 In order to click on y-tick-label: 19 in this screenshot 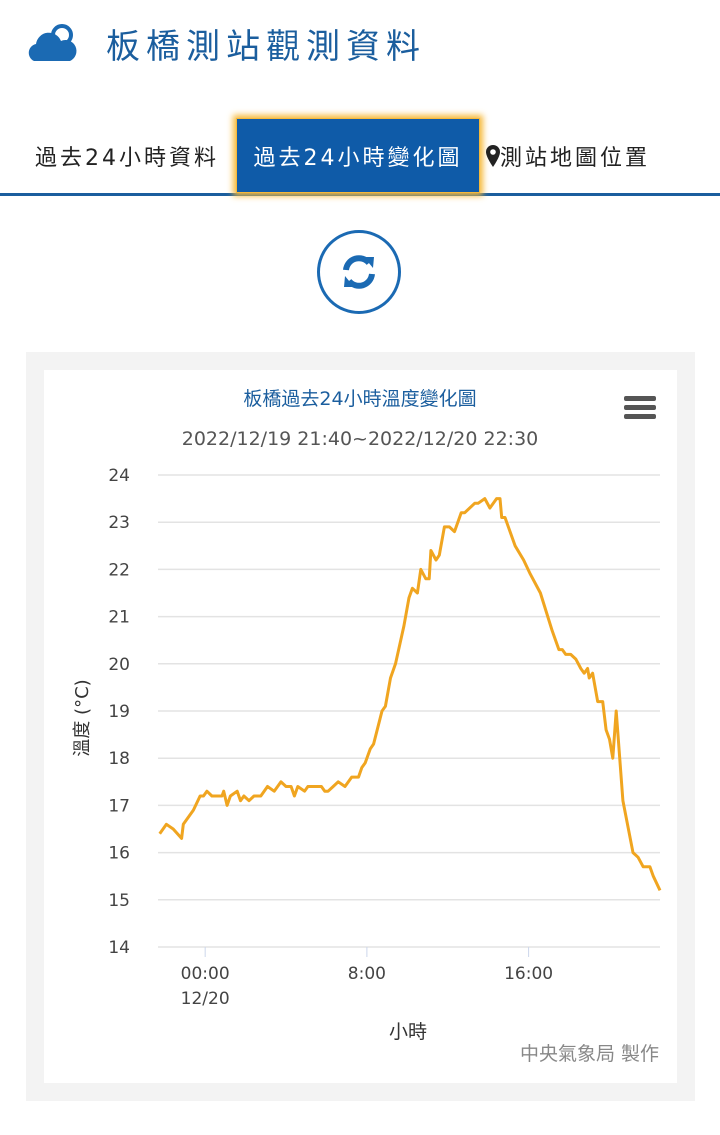, I will do `click(119, 712)`.